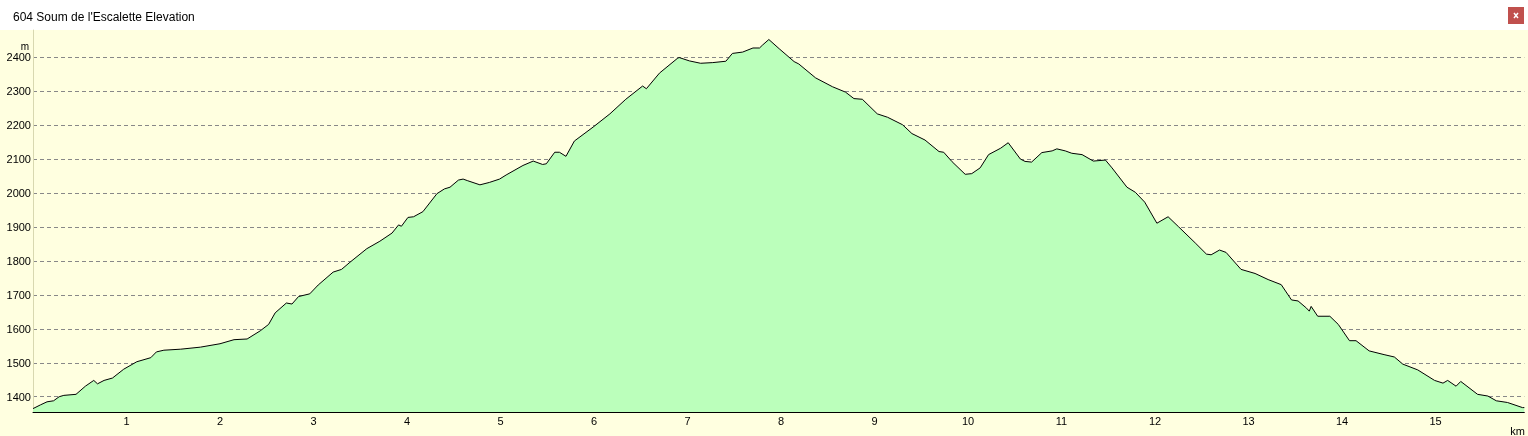 The width and height of the screenshot is (1528, 436). What do you see at coordinates (18, 260) in the screenshot?
I see `y-tick-label: 1800` at bounding box center [18, 260].